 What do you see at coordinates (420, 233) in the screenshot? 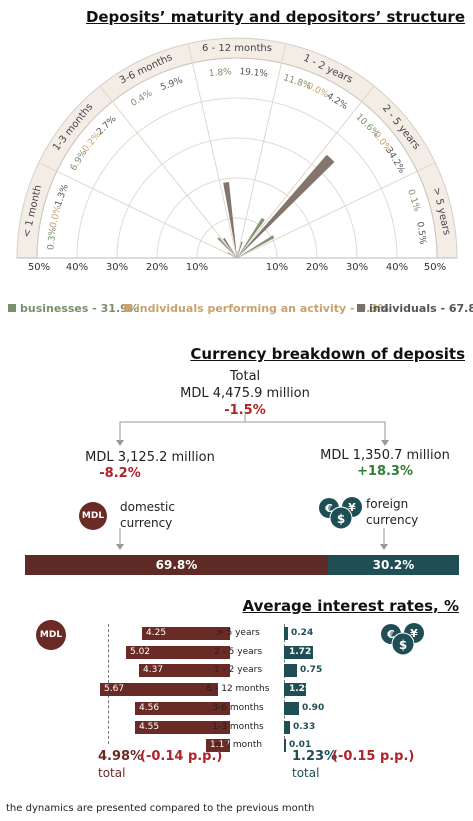
I see `value-label: 0.5%` at bounding box center [420, 233].